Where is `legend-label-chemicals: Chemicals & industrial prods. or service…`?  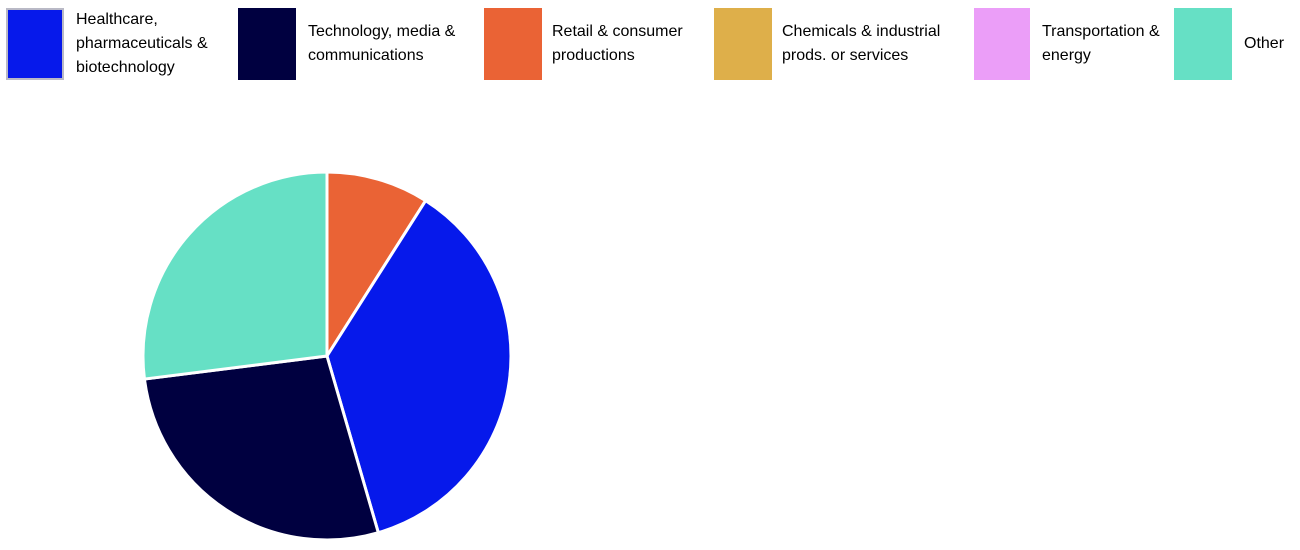
legend-label-chemicals: Chemicals & industrial prods. or service… is located at coordinates (861, 43).